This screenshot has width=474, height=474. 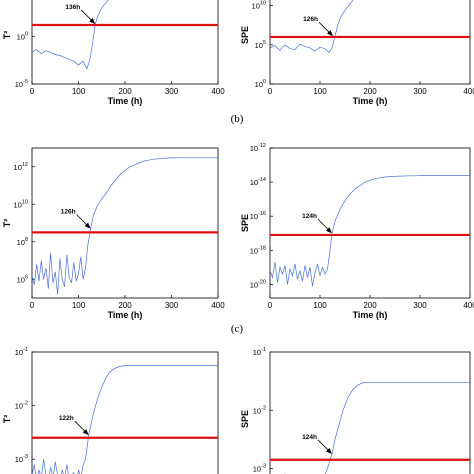 I want to click on y-tick-exponent: -18, so click(x=262, y=248).